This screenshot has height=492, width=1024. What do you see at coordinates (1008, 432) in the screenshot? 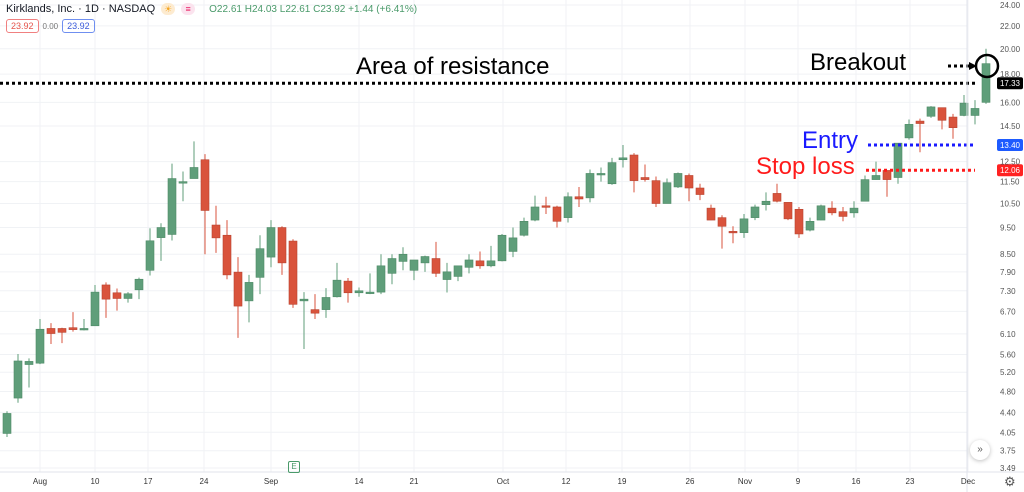
I see `price-tick-label: 4.05` at bounding box center [1008, 432].